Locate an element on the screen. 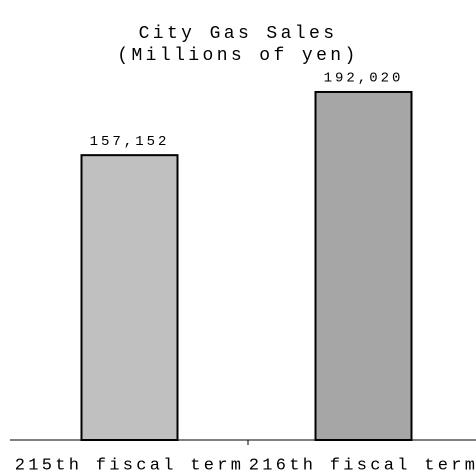 The height and width of the screenshot is (473, 476). bar is located at coordinates (129, 298).